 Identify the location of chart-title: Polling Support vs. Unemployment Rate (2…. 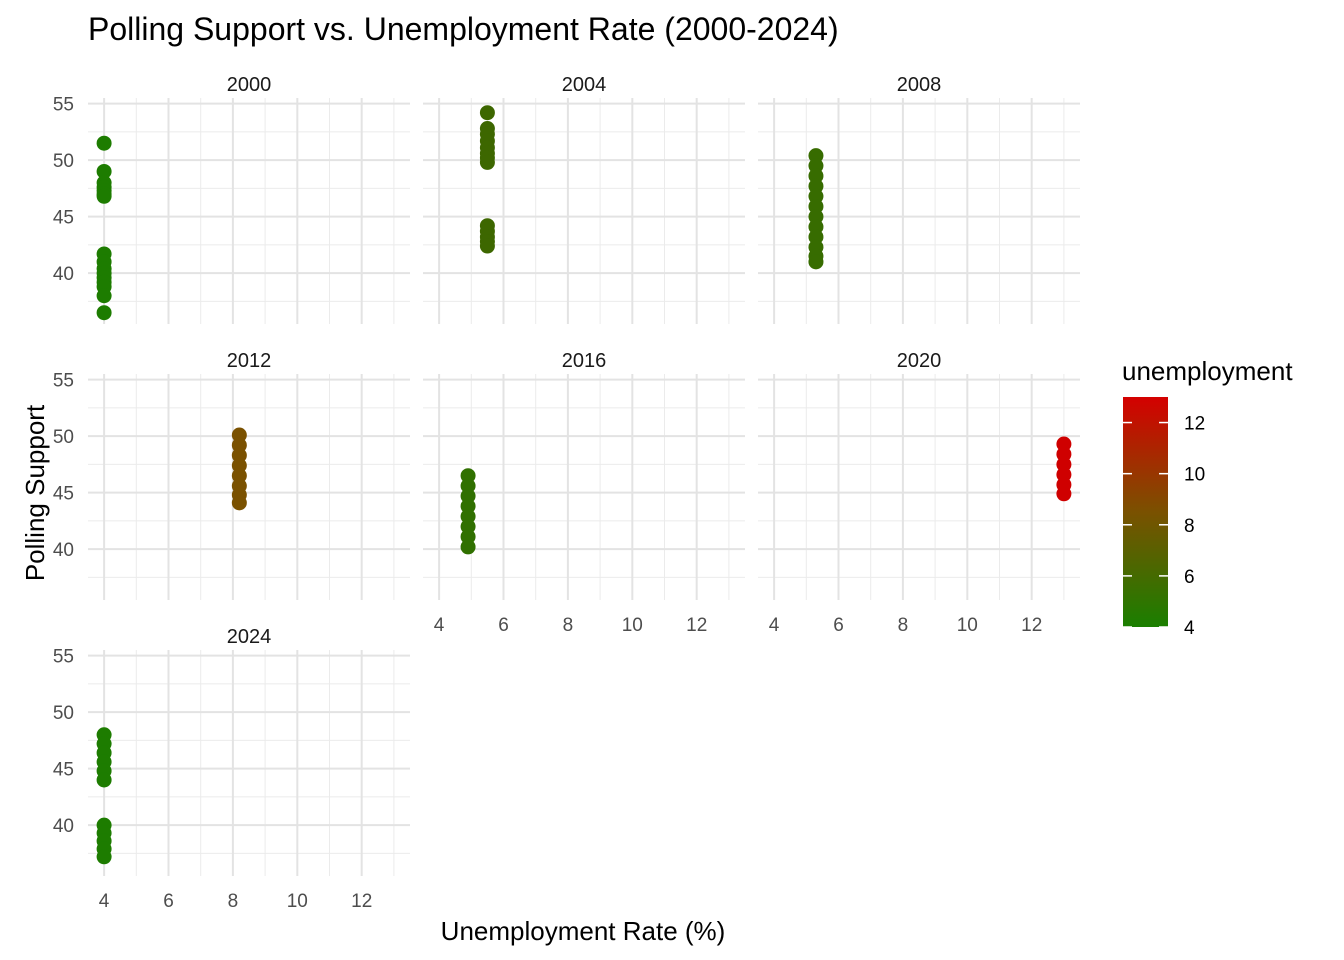
(463, 29).